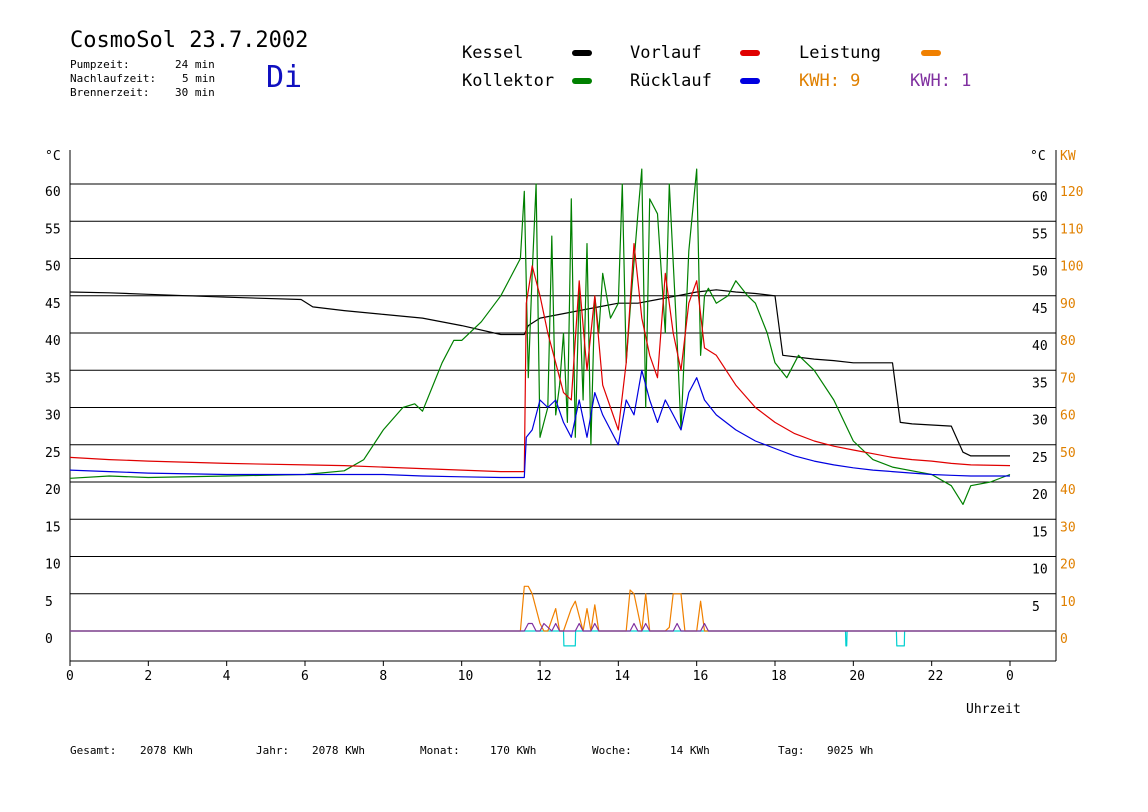 The height and width of the screenshot is (812, 1148). Describe the element at coordinates (1040, 421) in the screenshot. I see `y-tick-right-temp: 30` at that location.